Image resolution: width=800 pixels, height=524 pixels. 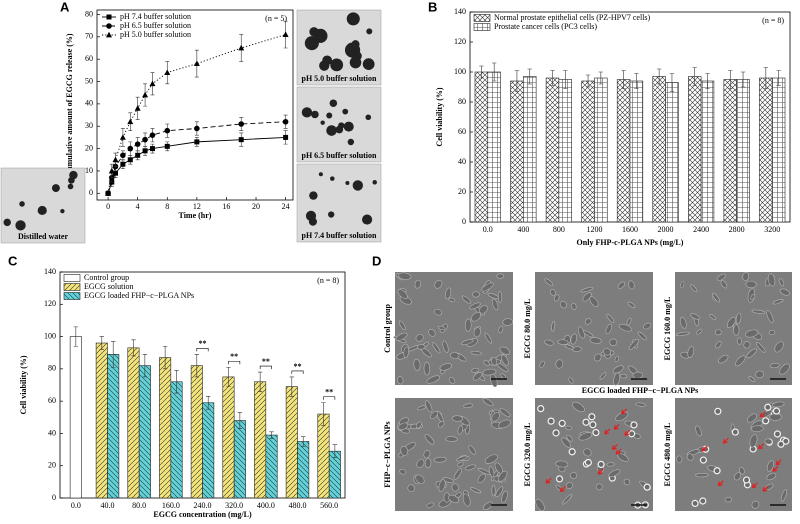 What do you see at coordinates (72, 296) in the screenshot?
I see `legend-swatch` at bounding box center [72, 296].